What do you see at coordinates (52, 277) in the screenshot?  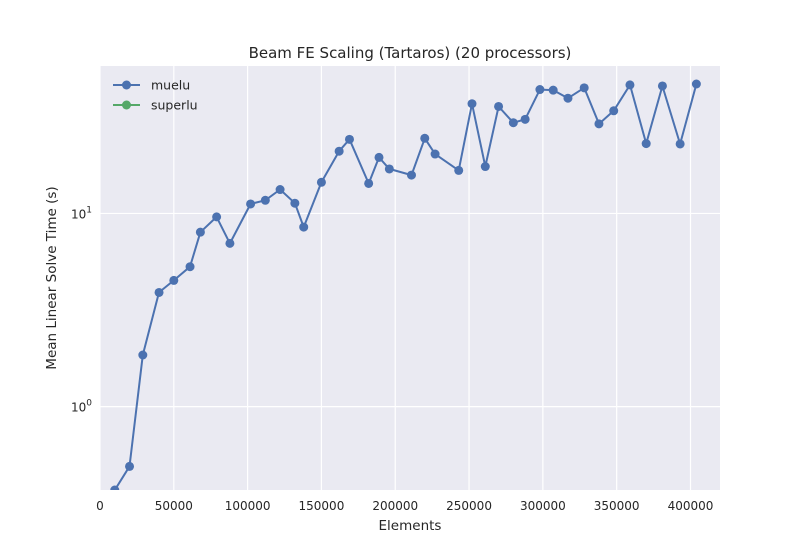 I see `y-axis-label: Mean Linear Solve Time (s)` at bounding box center [52, 277].